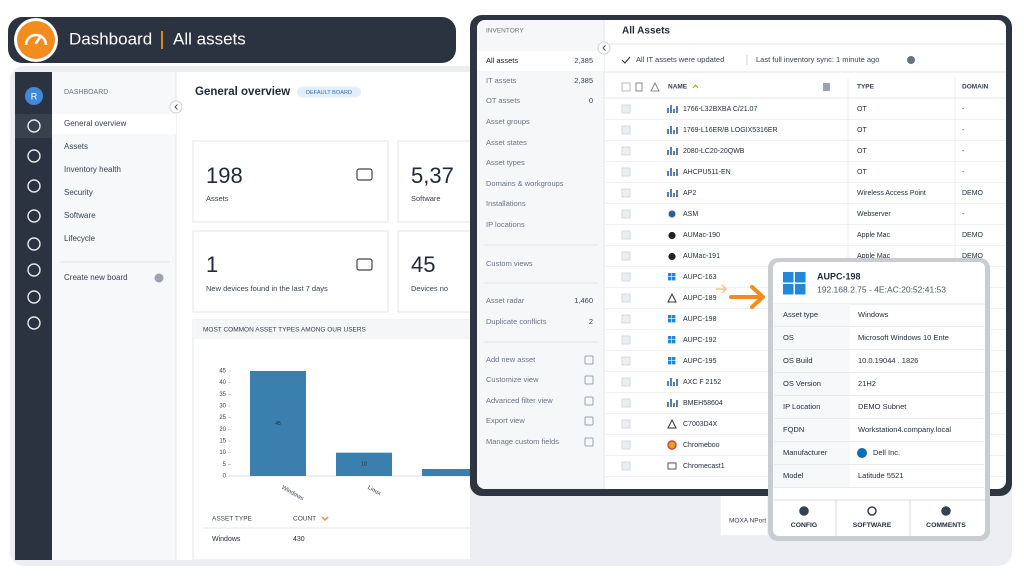 The image size is (1024, 576). Describe the element at coordinates (639, 87) in the screenshot. I see `column-icon` at that location.